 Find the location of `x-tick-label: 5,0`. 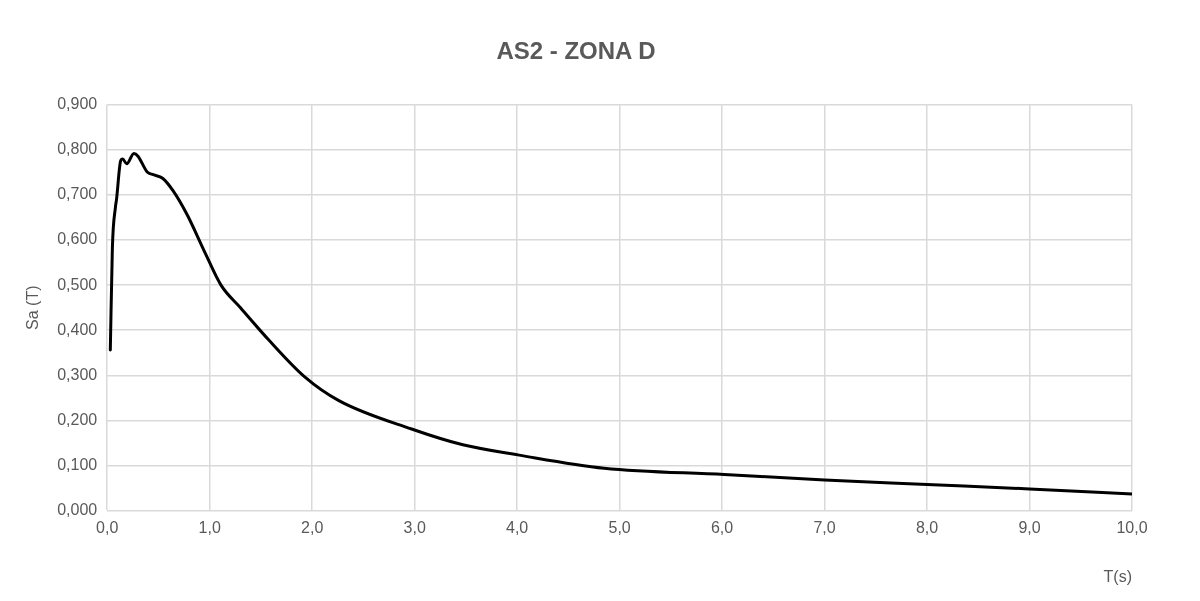

x-tick-label: 5,0 is located at coordinates (619, 527).